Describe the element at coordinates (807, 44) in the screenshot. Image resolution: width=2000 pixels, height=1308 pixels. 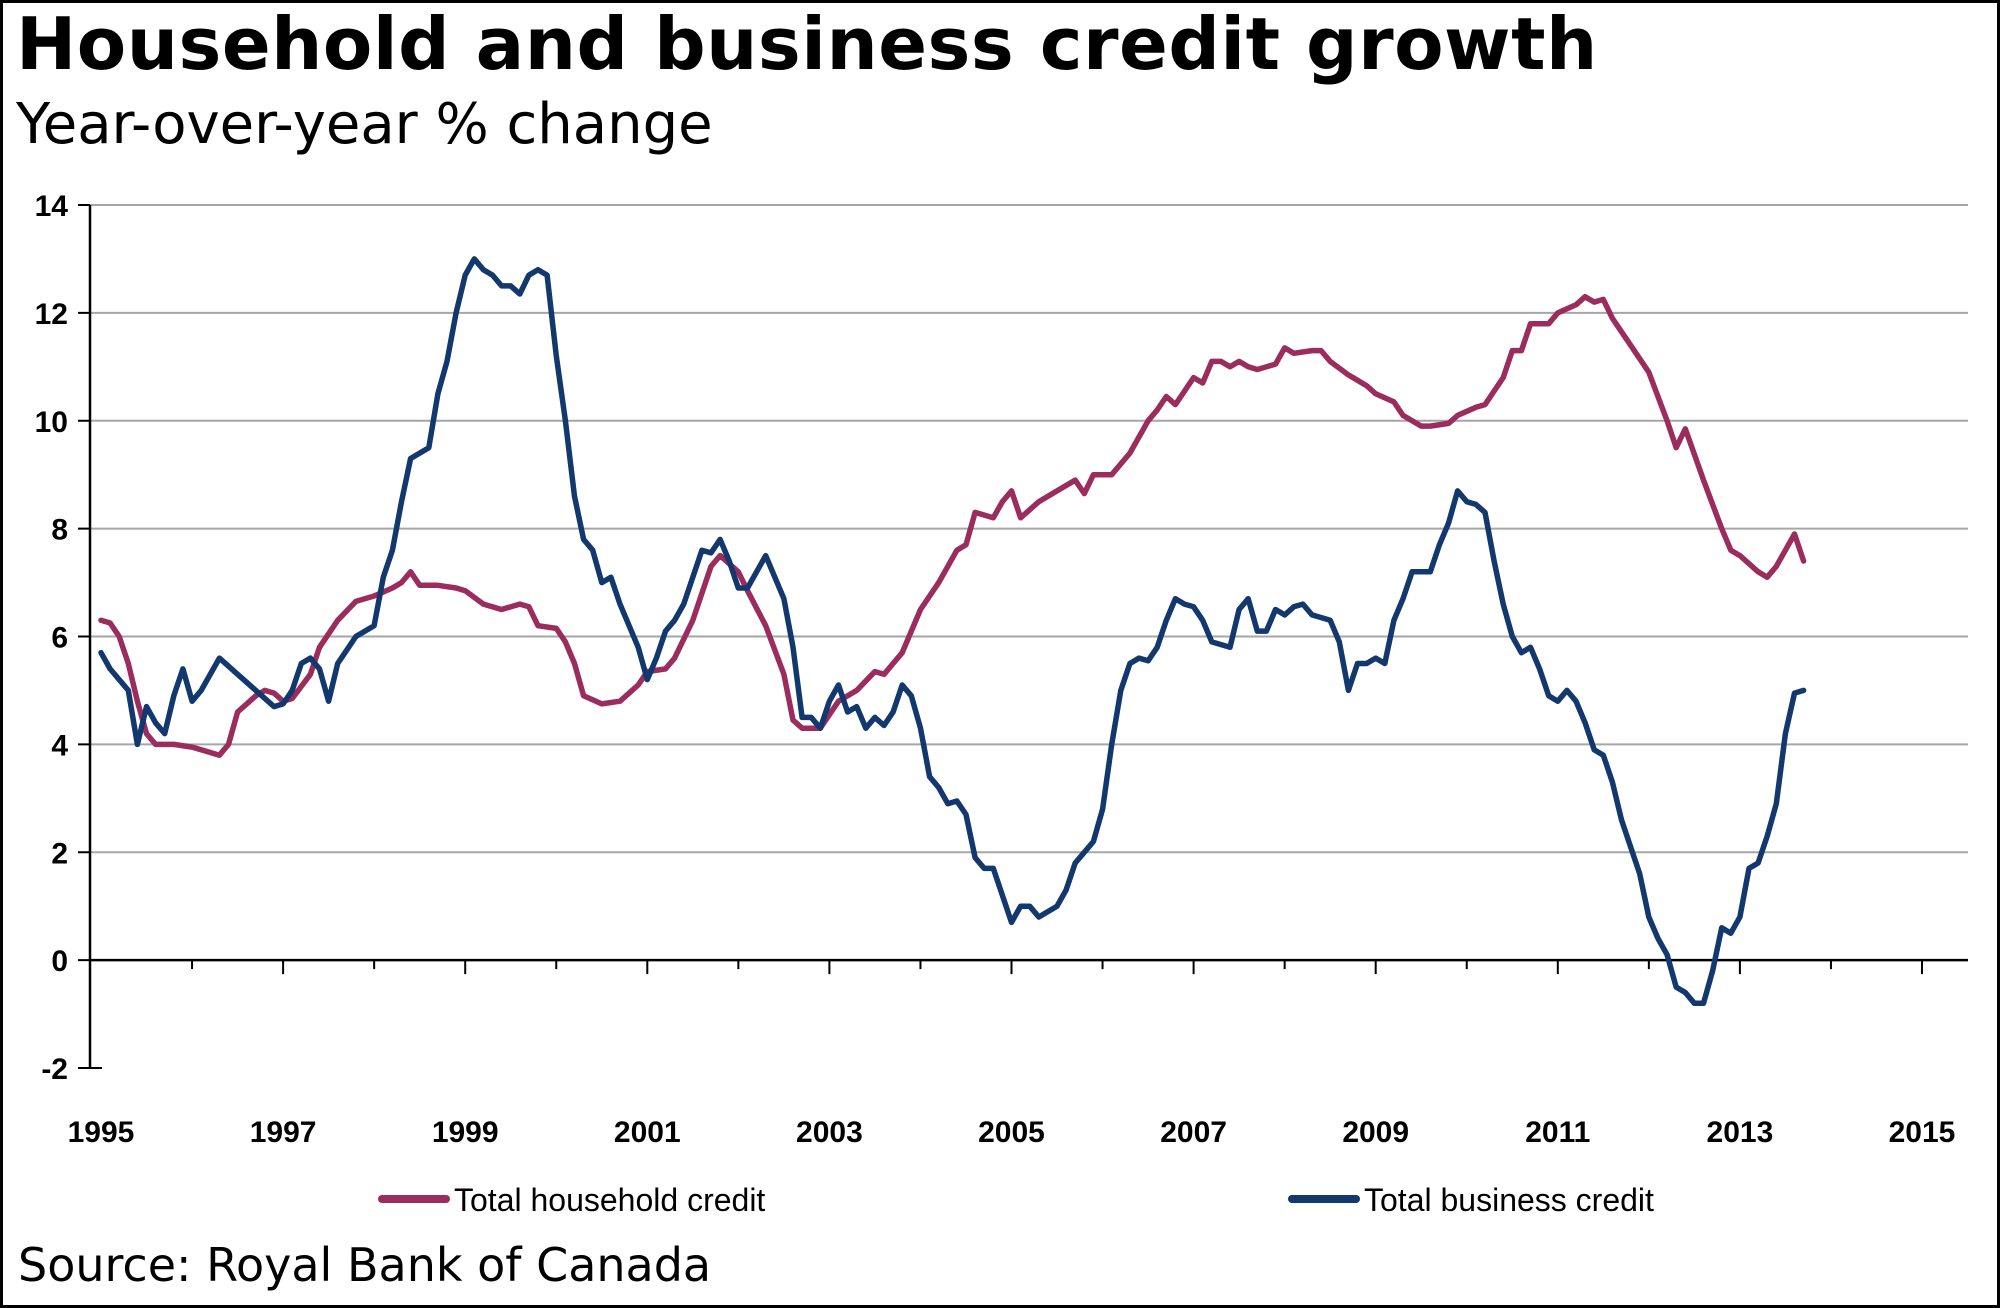
I see `chart-title: Household and business credit growth` at that location.